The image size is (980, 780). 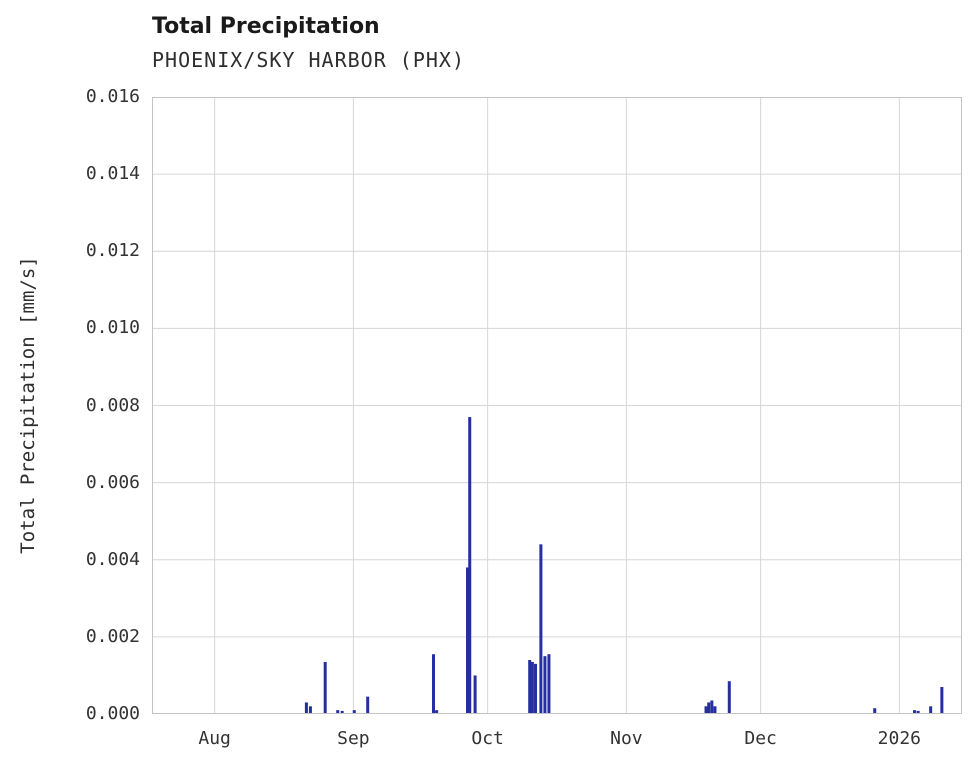 What do you see at coordinates (112, 328) in the screenshot?
I see `y-tick-label: 0.010` at bounding box center [112, 328].